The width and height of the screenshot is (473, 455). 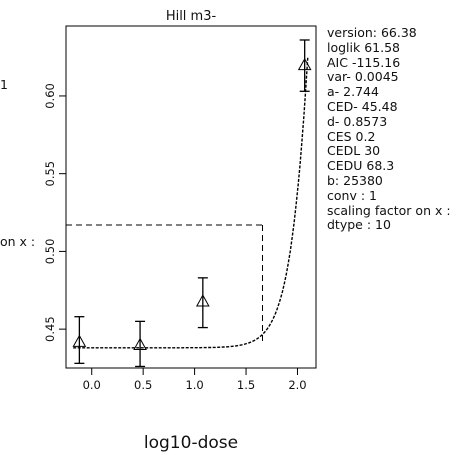 I want to click on param-line: dtype : 10, so click(x=359, y=225).